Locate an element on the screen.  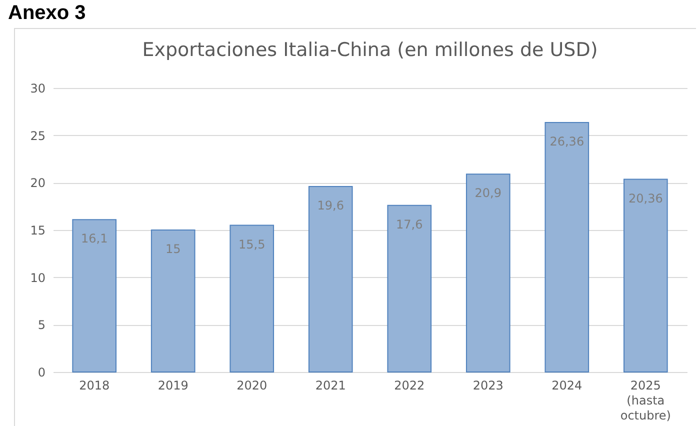
y-tick-label: 20 is located at coordinates (38, 183).